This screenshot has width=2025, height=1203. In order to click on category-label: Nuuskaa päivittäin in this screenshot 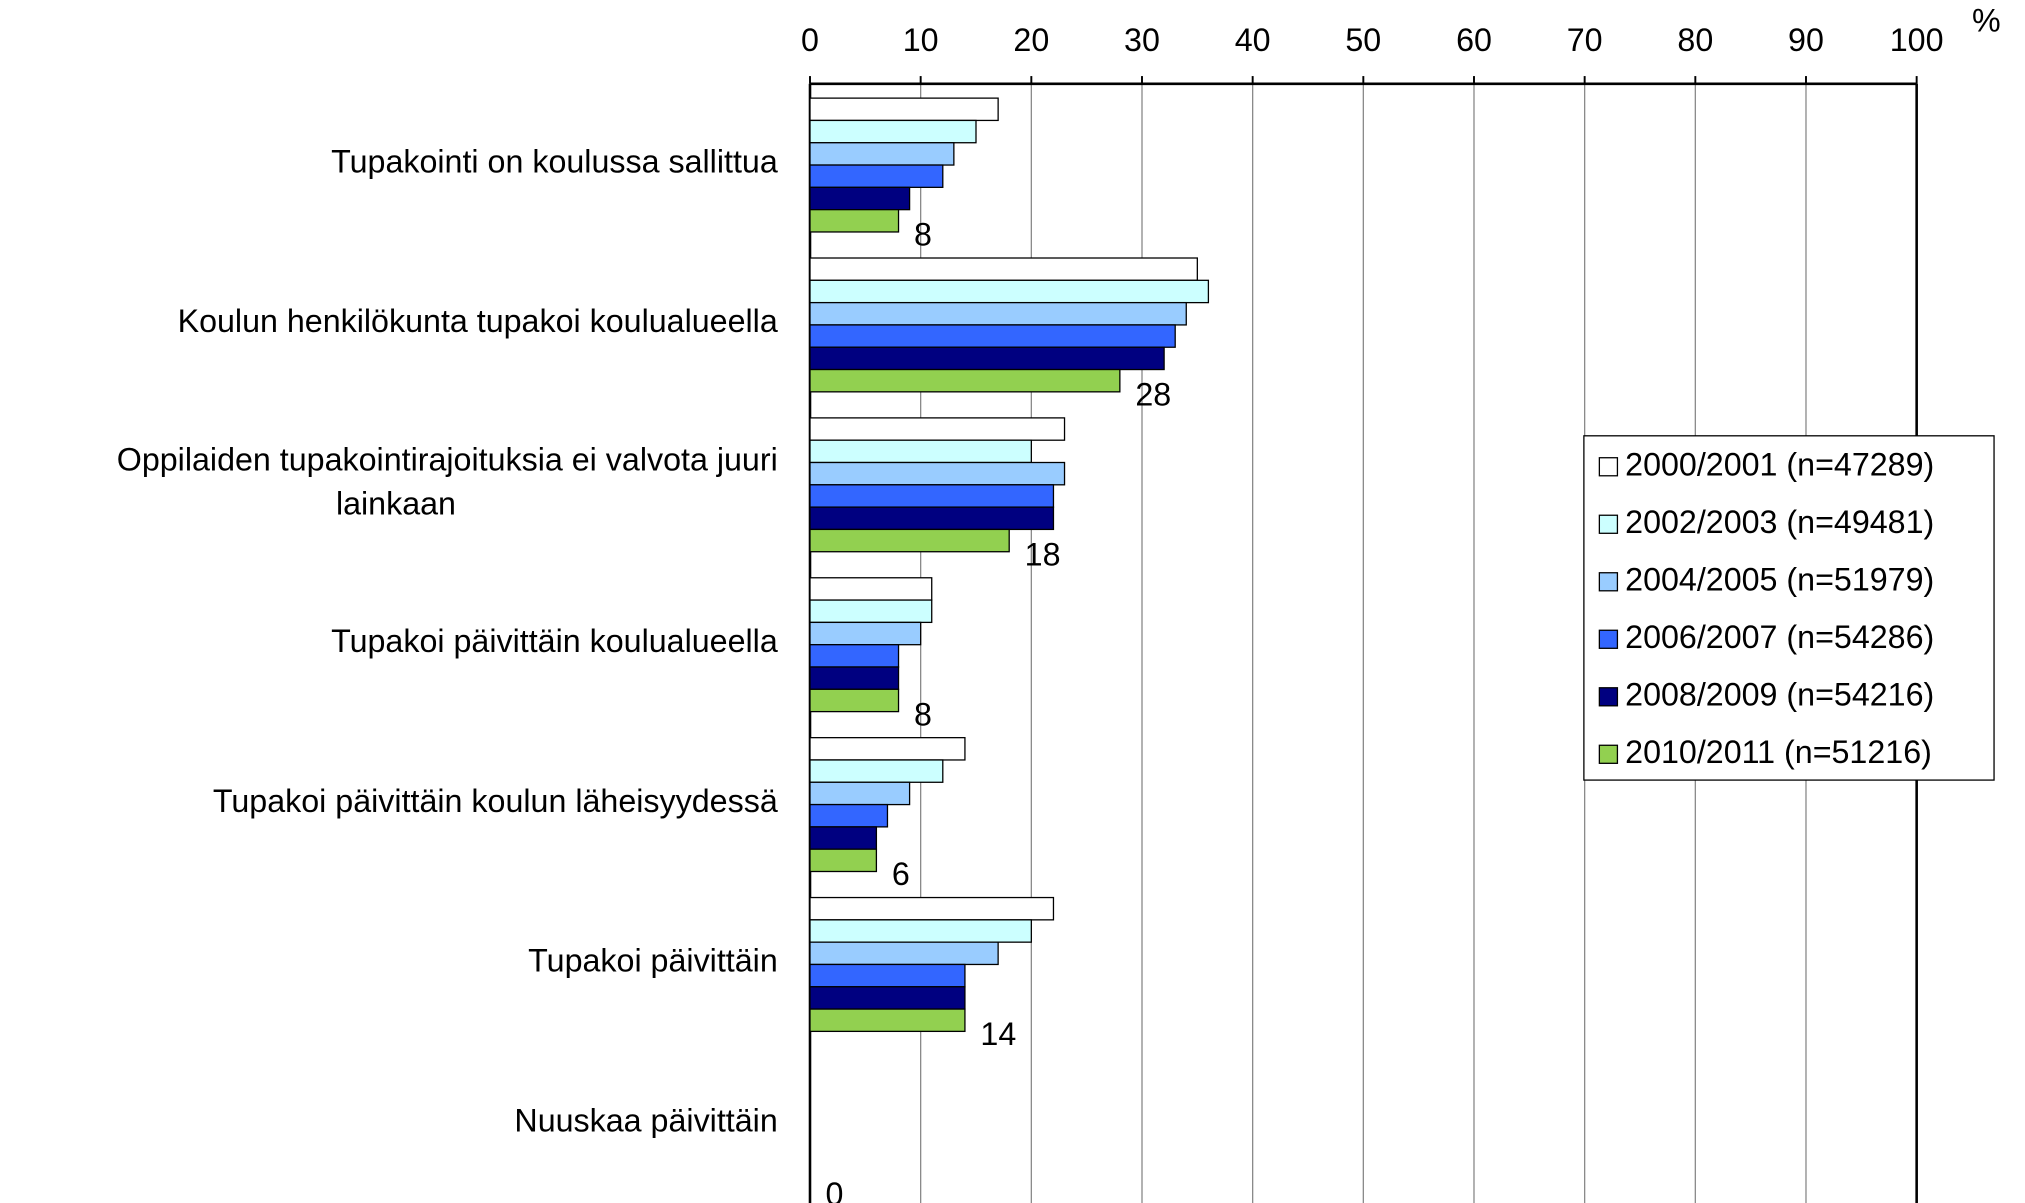, I will do `click(645, 1121)`.